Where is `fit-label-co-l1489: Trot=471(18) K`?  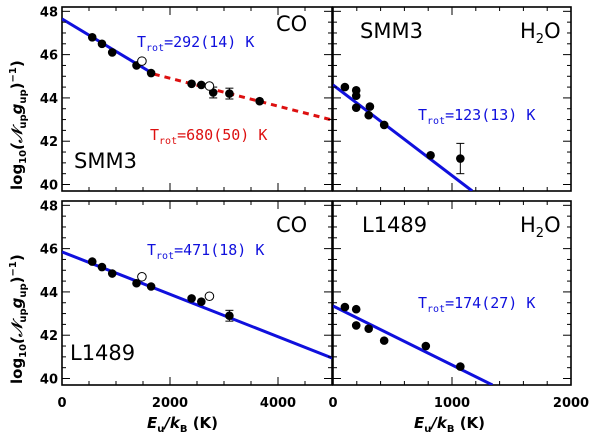
fit-label-co-l1489: Trot=471(18) K is located at coordinates (205, 251).